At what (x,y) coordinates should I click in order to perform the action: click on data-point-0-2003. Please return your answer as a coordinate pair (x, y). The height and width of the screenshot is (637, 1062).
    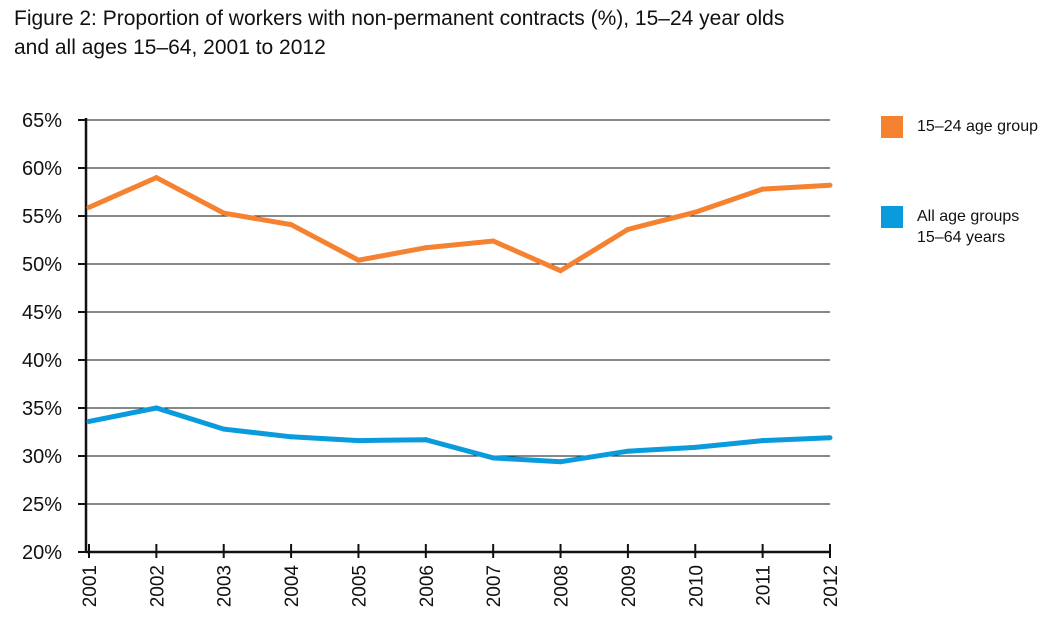
    Looking at the image, I should click on (224, 213).